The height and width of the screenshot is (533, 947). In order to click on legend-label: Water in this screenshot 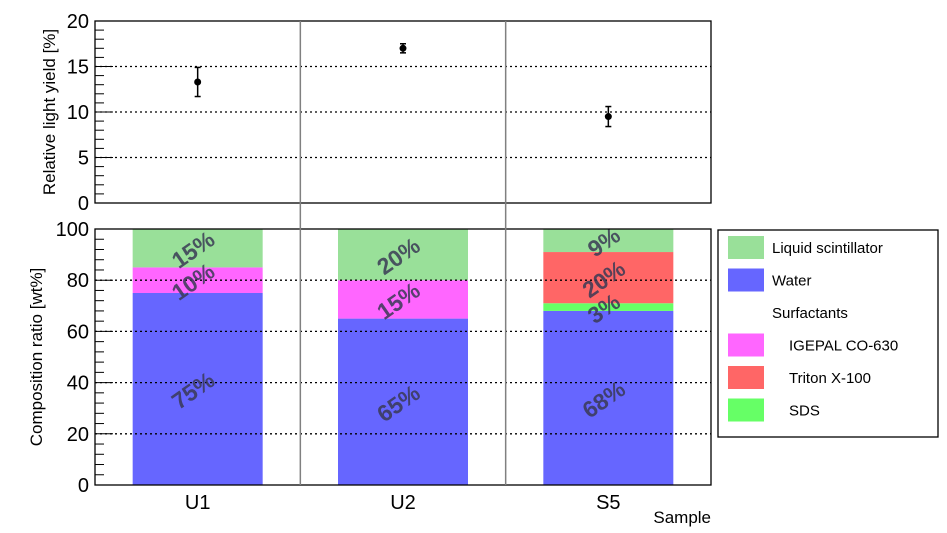, I will do `click(791, 281)`.